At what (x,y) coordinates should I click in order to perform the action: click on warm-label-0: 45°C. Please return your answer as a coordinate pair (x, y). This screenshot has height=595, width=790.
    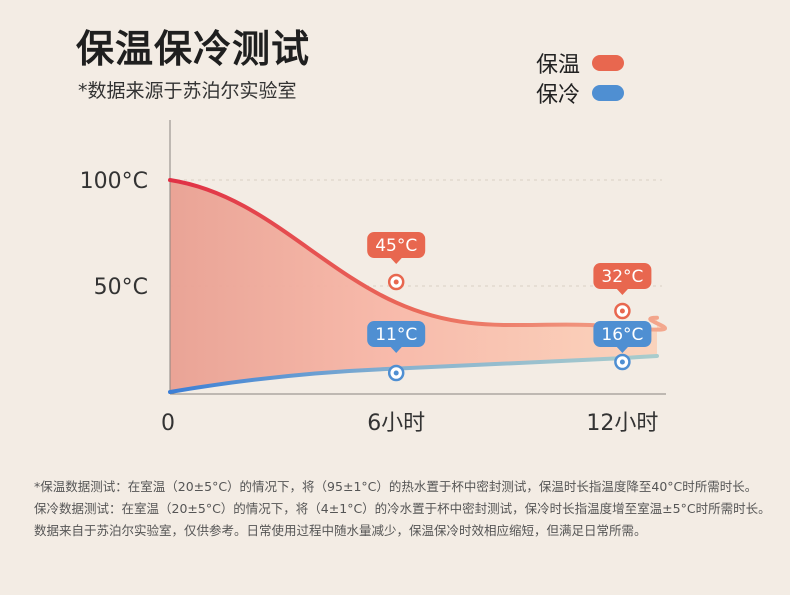
    Looking at the image, I should click on (396, 248).